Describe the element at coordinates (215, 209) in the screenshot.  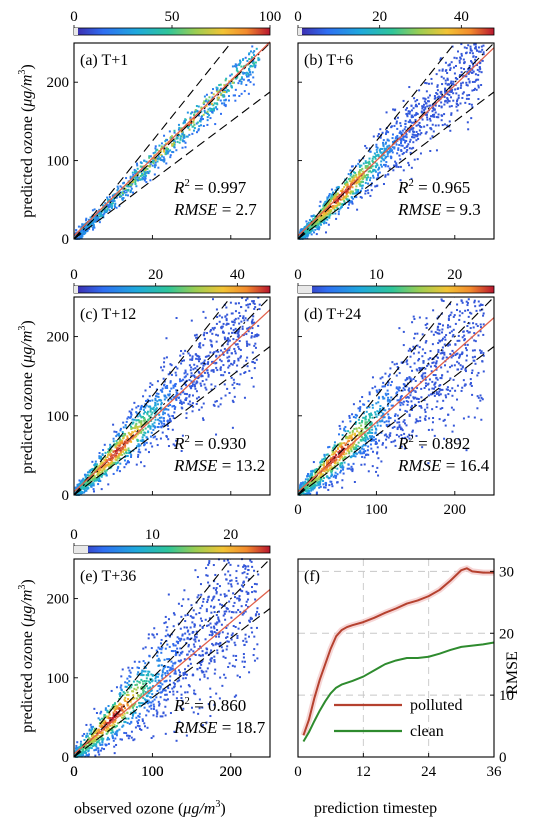
I see `rmse-annotation: RMSE = 2.7` at that location.